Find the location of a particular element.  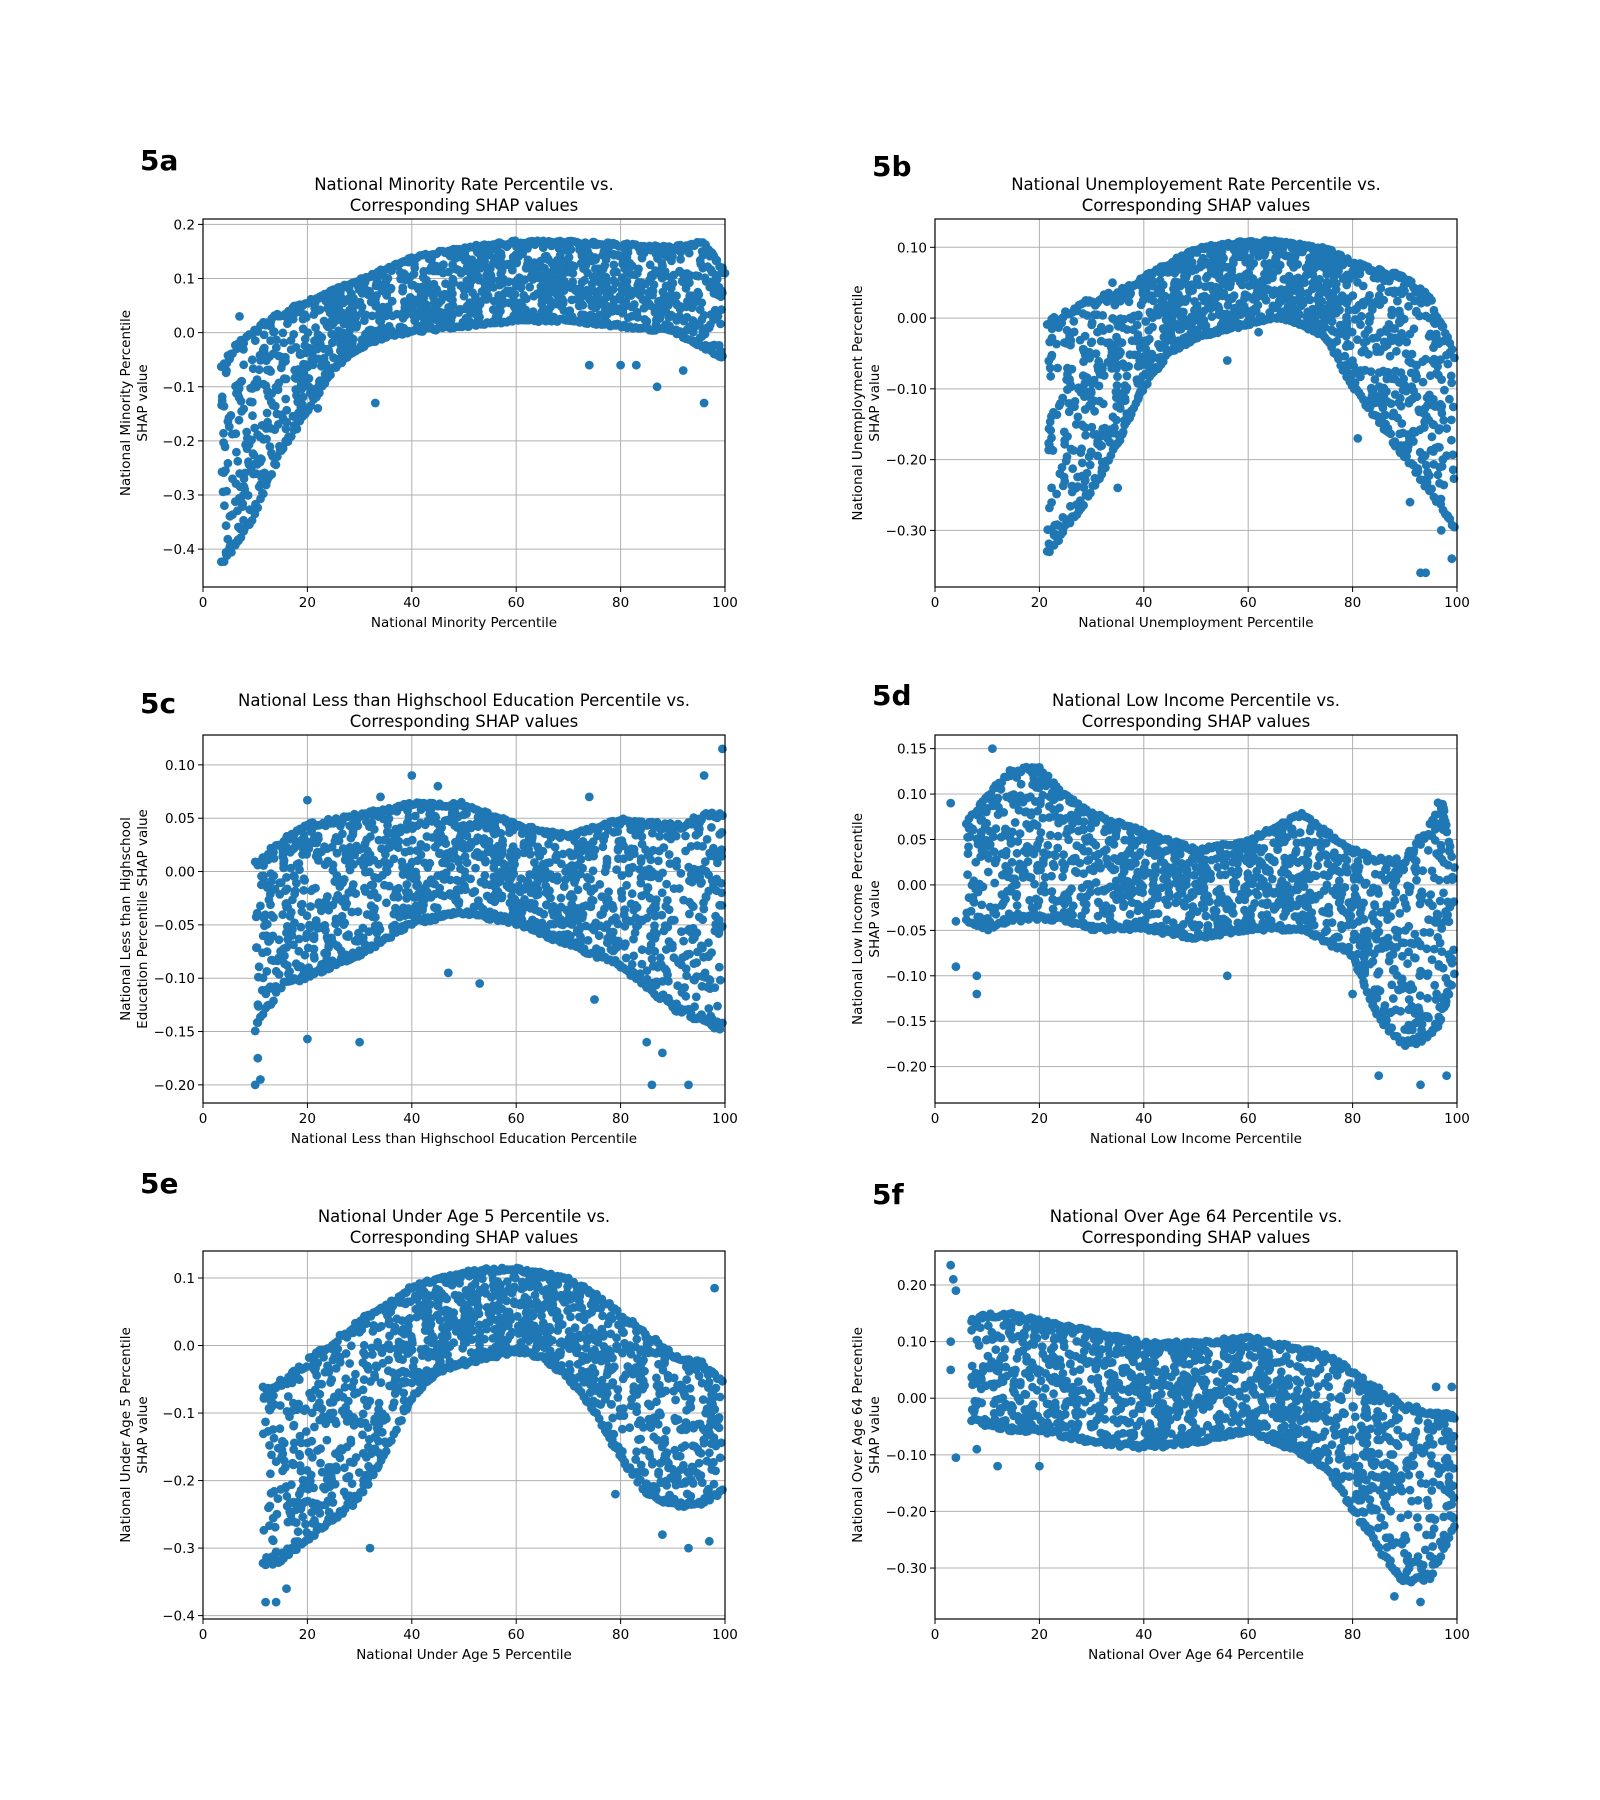

y-tick-label: −0.20 is located at coordinates (906, 461).